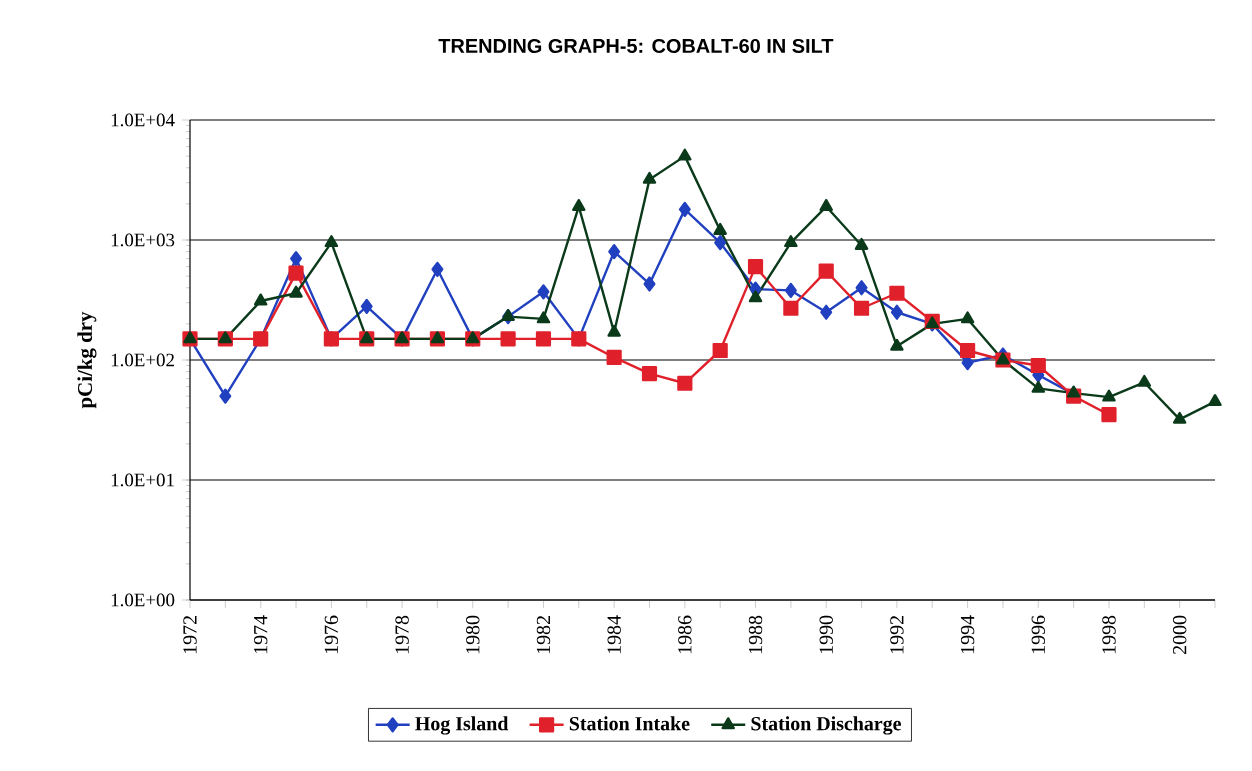  Describe the element at coordinates (142, 480) in the screenshot. I see `y-tick-label: 1.0E+01` at that location.